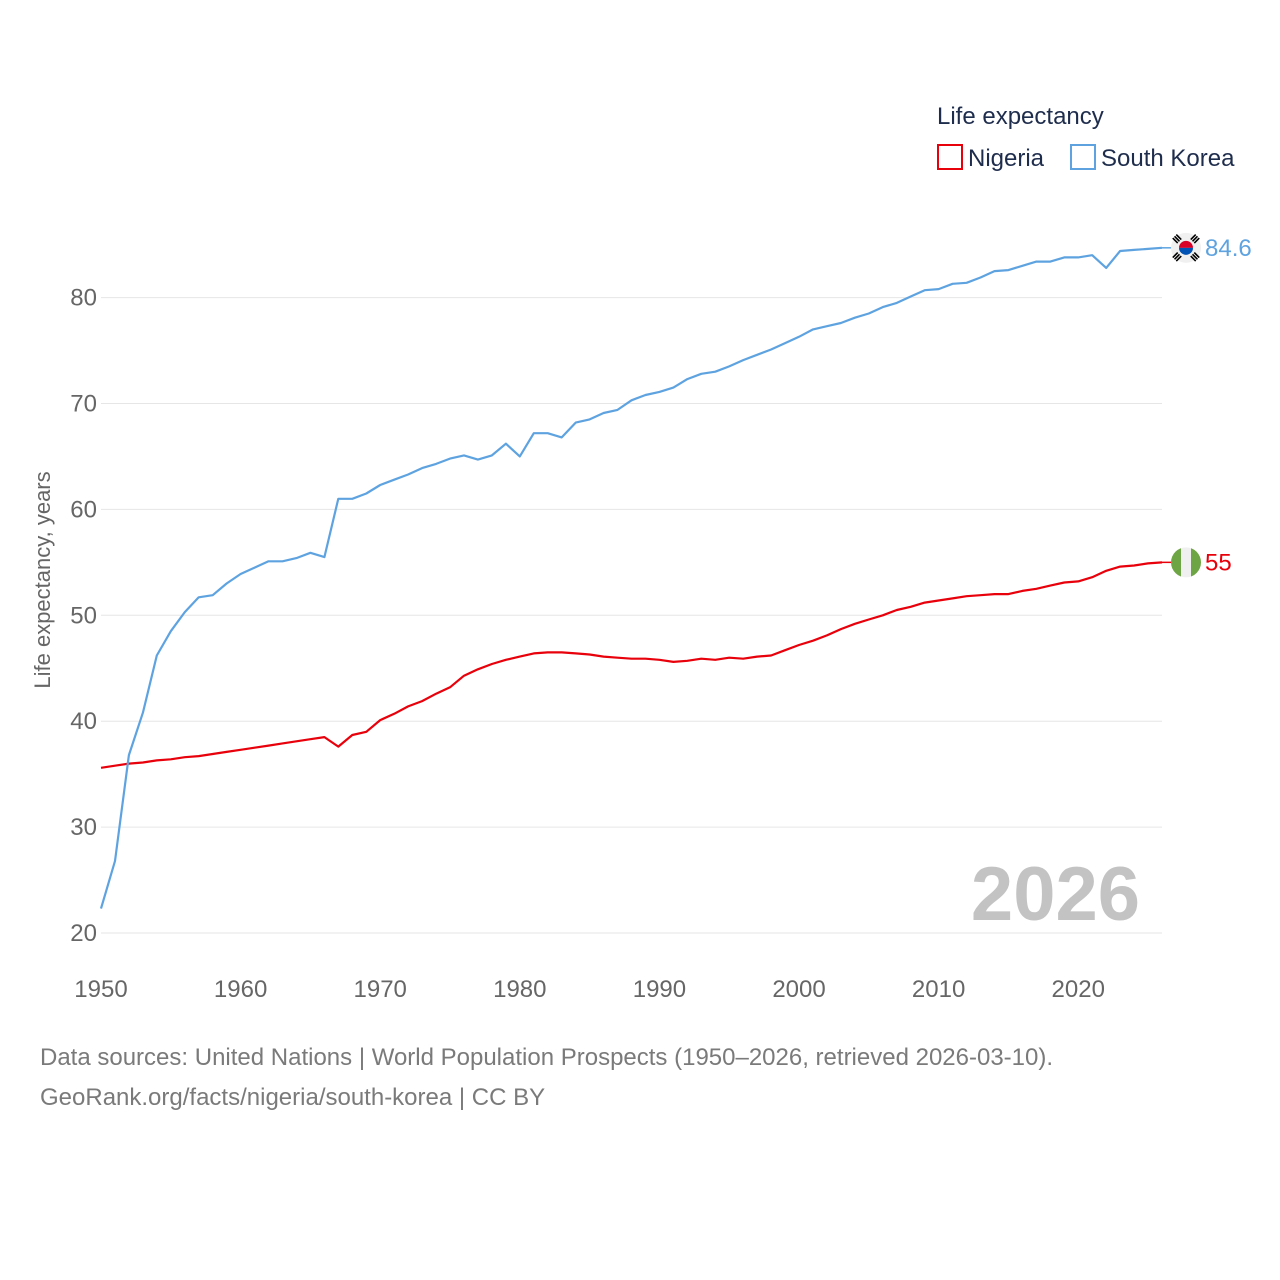 The width and height of the screenshot is (1280, 1280). I want to click on legend-title: Life expectancy, so click(1020, 116).